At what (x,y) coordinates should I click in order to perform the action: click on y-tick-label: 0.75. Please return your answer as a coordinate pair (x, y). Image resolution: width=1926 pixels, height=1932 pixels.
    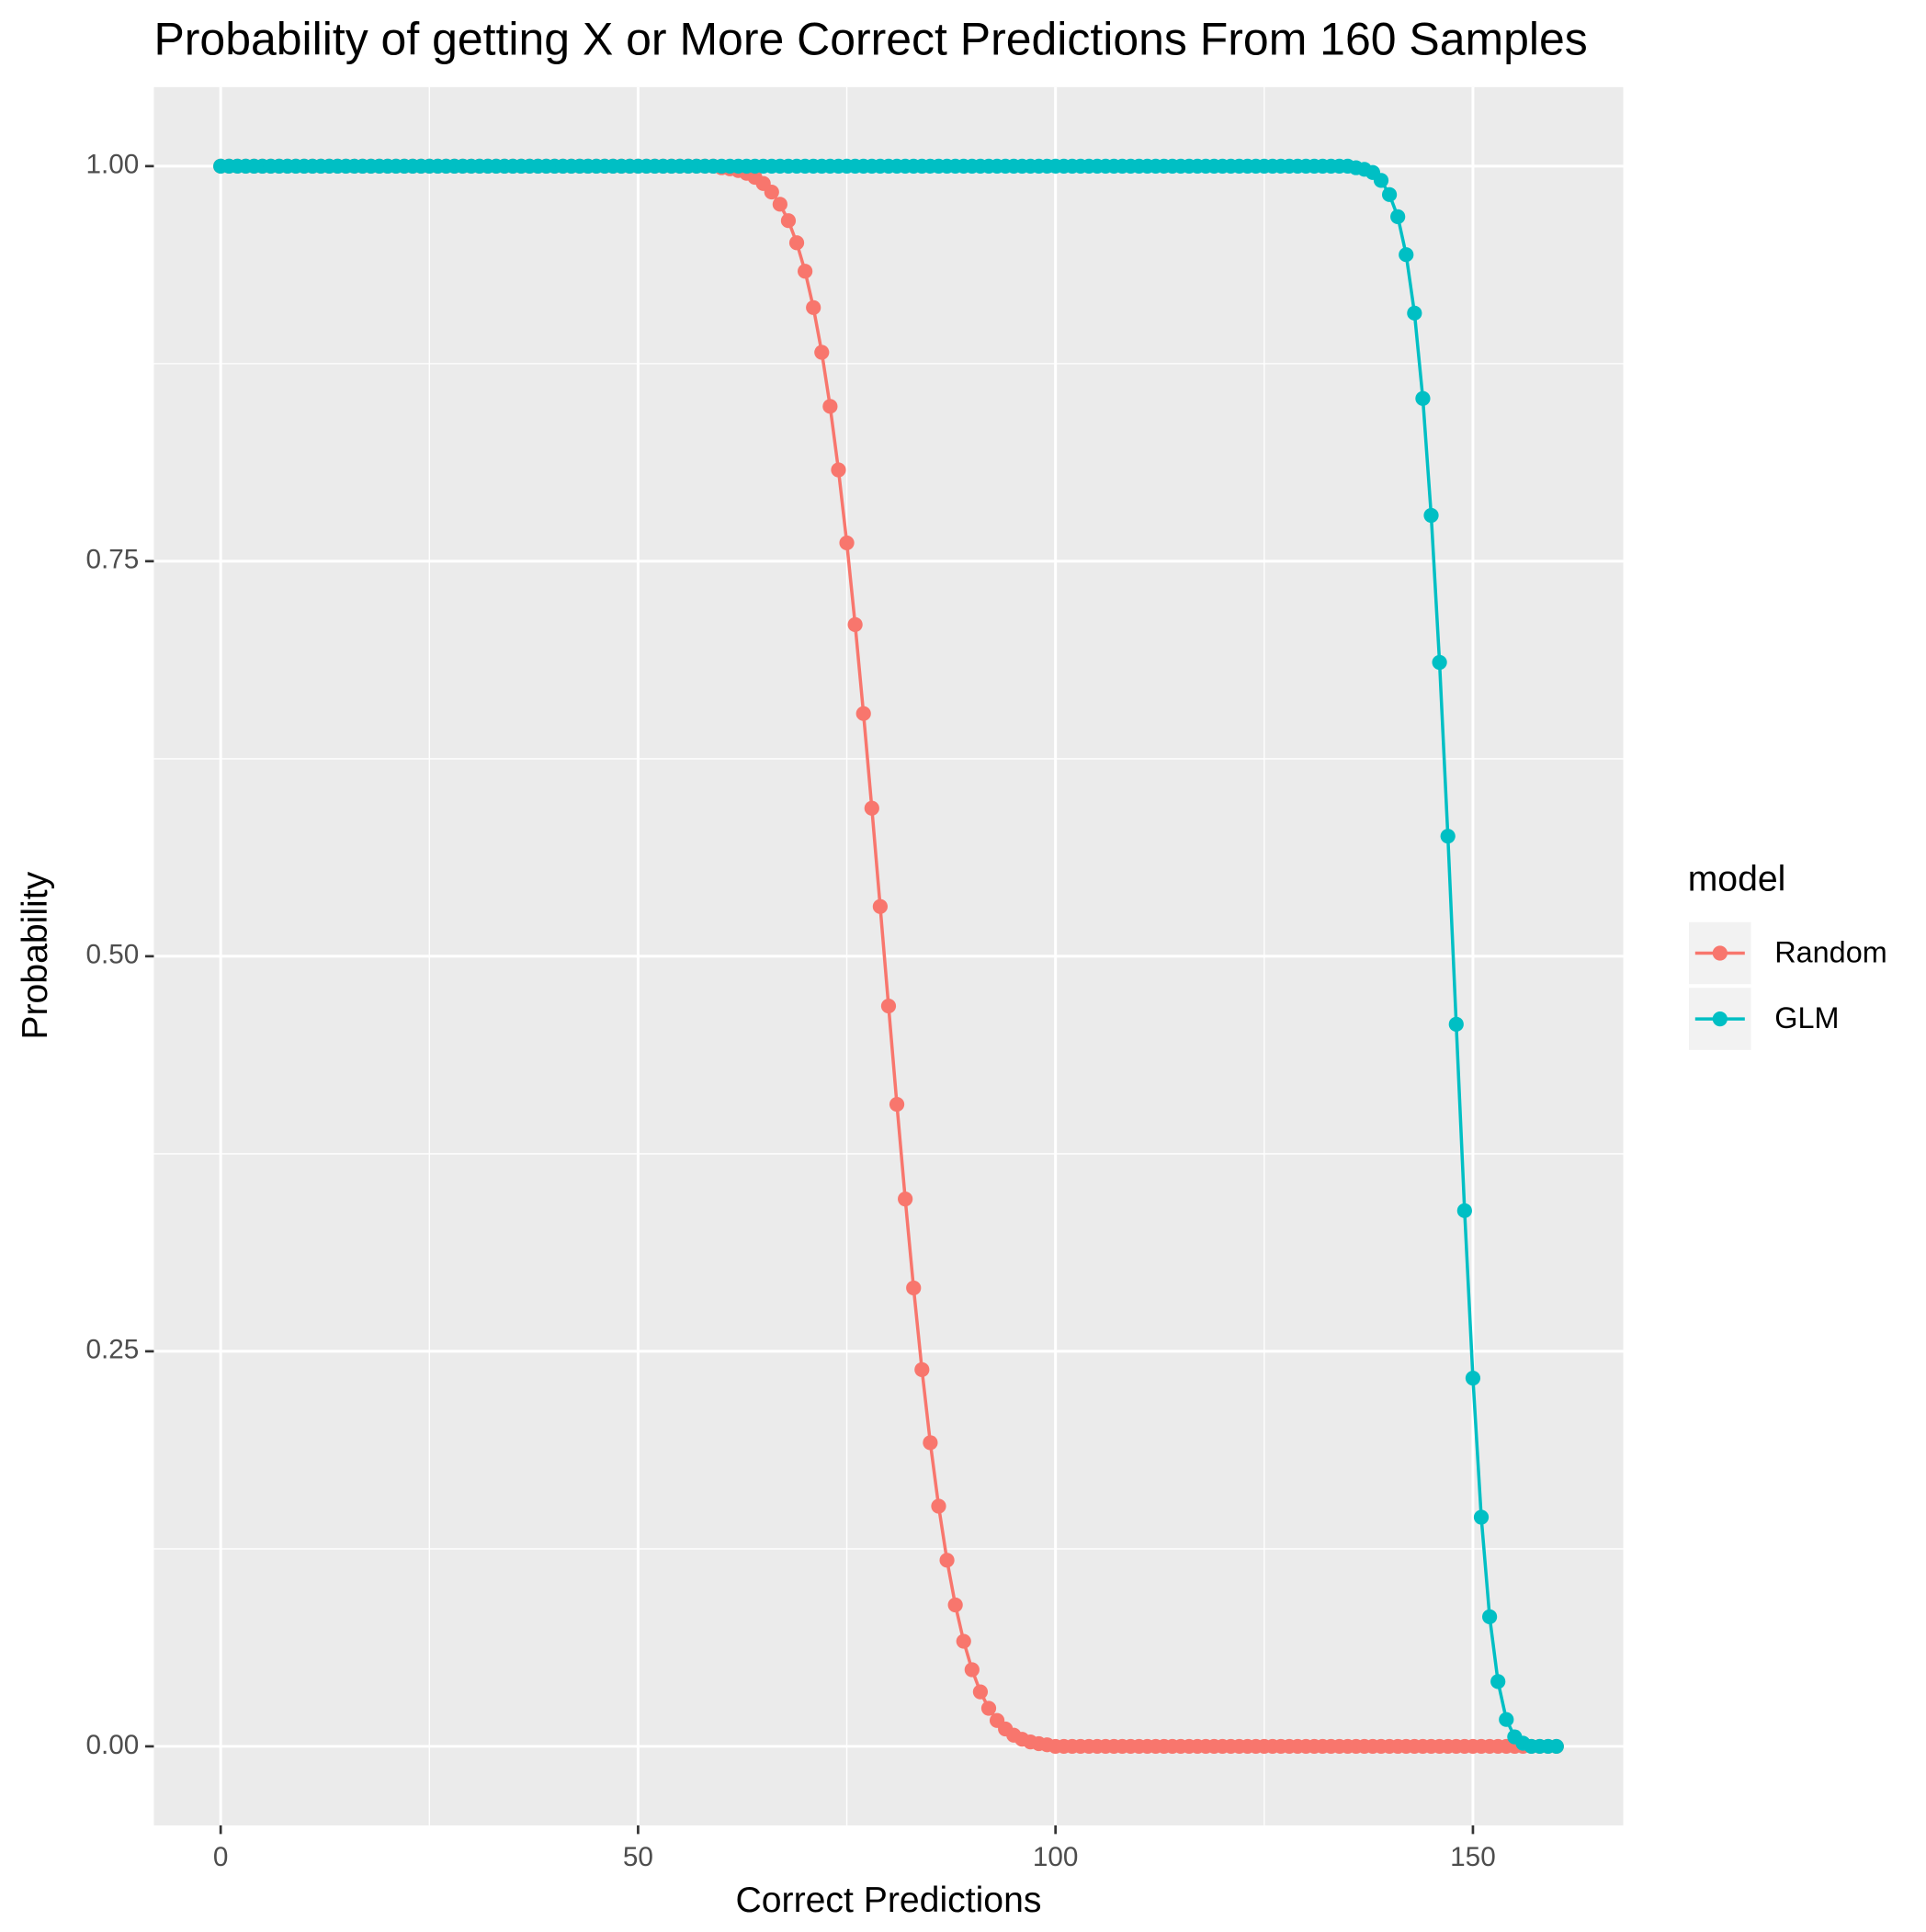
    Looking at the image, I should click on (112, 560).